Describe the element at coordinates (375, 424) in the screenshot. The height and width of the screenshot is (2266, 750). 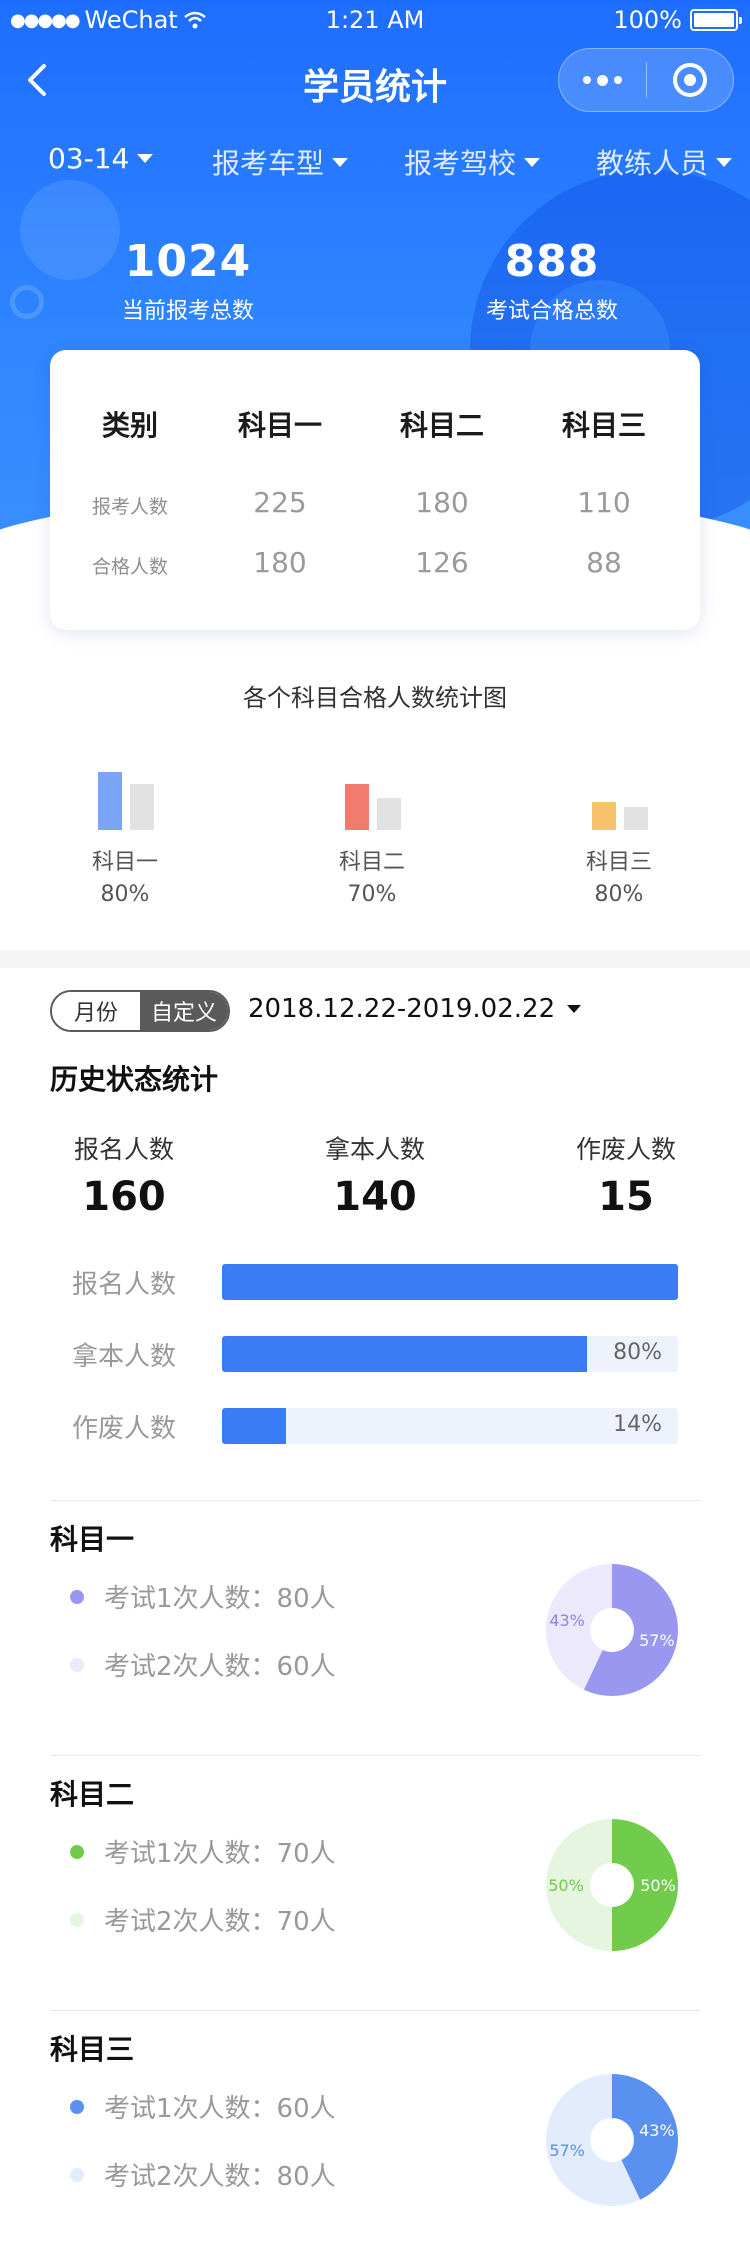
I see `table-header-row: 类别 科目一 科目二 科目三` at that location.